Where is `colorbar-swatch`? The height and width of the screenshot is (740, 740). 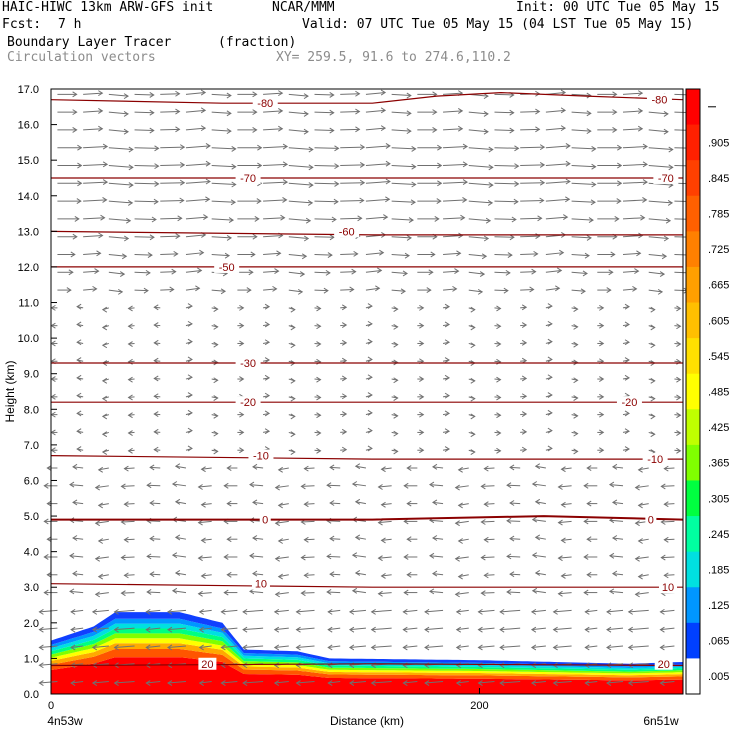
colorbar-swatch is located at coordinates (693, 356).